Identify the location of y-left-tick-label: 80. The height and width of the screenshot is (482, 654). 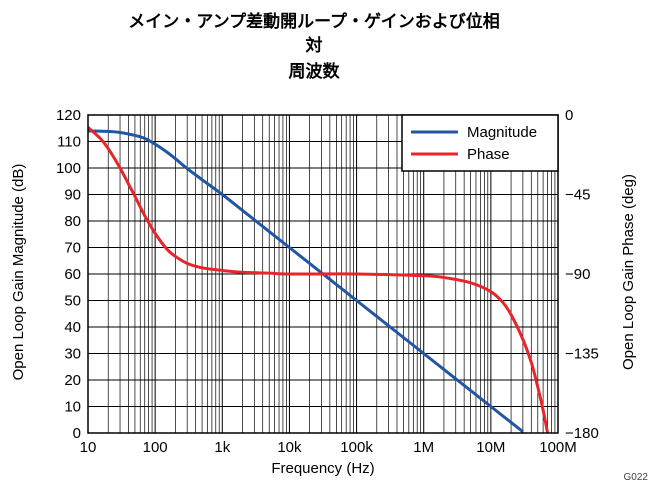
(72, 221).